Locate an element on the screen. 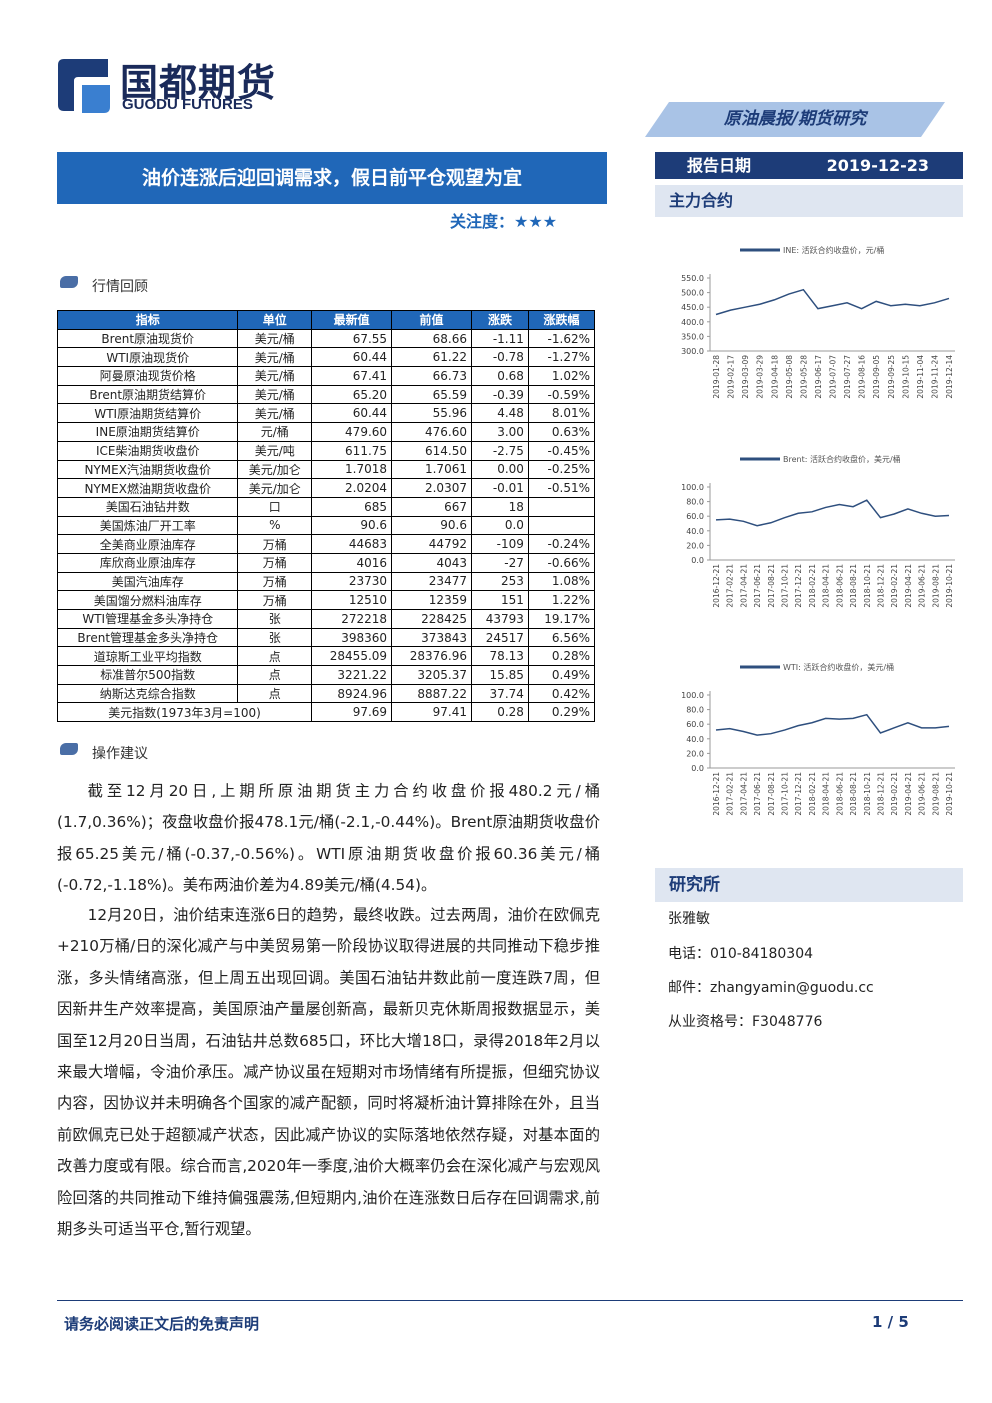 Image resolution: width=992 pixels, height=1403 pixels. table-cell: 1.22% is located at coordinates (561, 600).